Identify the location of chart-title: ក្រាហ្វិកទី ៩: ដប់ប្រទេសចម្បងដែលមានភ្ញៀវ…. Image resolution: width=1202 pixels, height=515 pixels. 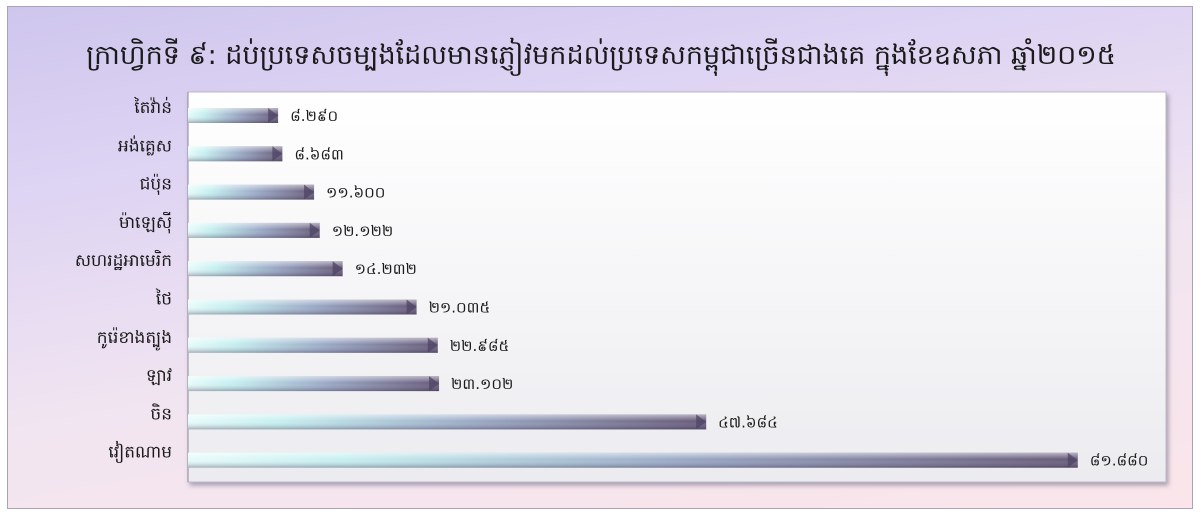
(601, 55).